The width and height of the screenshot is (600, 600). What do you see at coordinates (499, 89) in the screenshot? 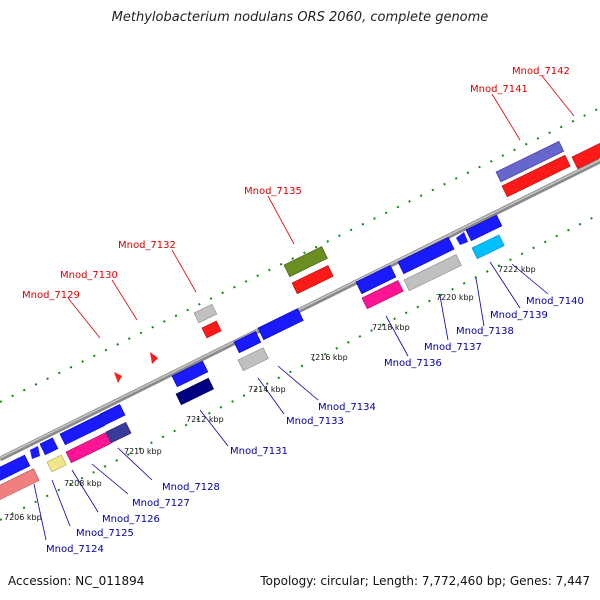
I see `gene-label: Mnod_7141` at bounding box center [499, 89].